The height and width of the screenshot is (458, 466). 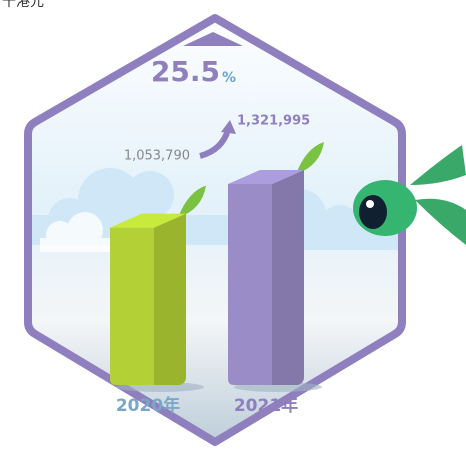 I want to click on growth-arrow, so click(x=213, y=39).